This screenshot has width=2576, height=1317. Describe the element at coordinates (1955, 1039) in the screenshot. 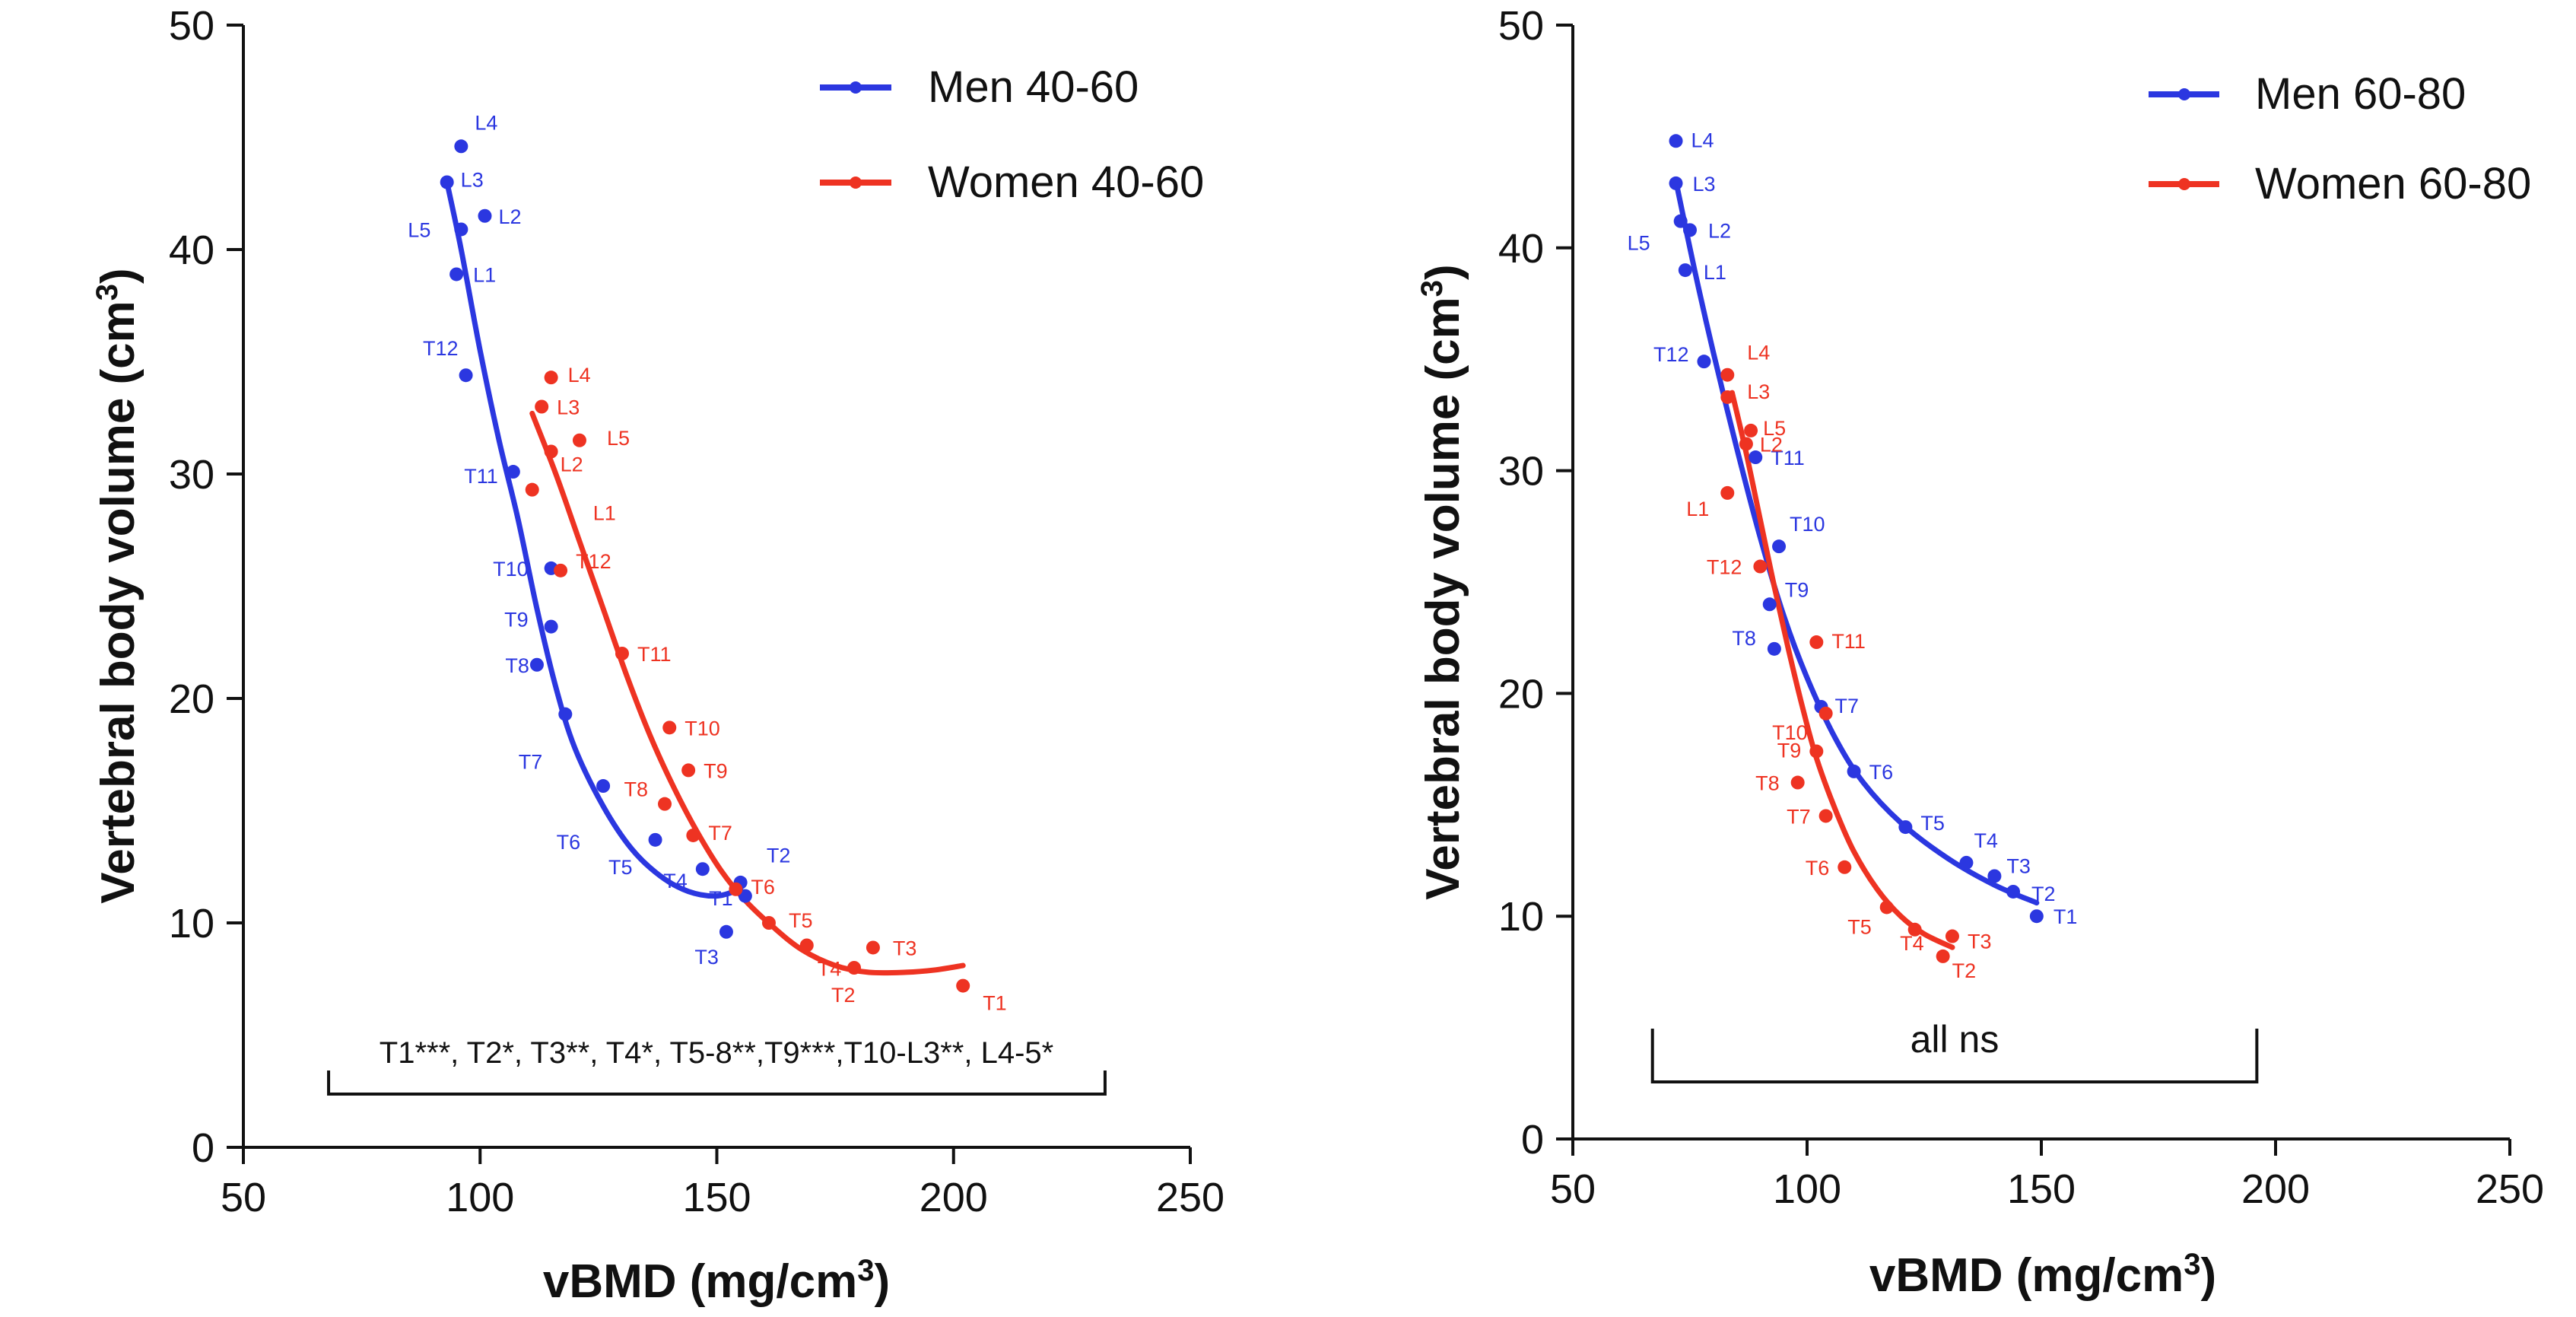

I see `bracket-text: all ns` at that location.